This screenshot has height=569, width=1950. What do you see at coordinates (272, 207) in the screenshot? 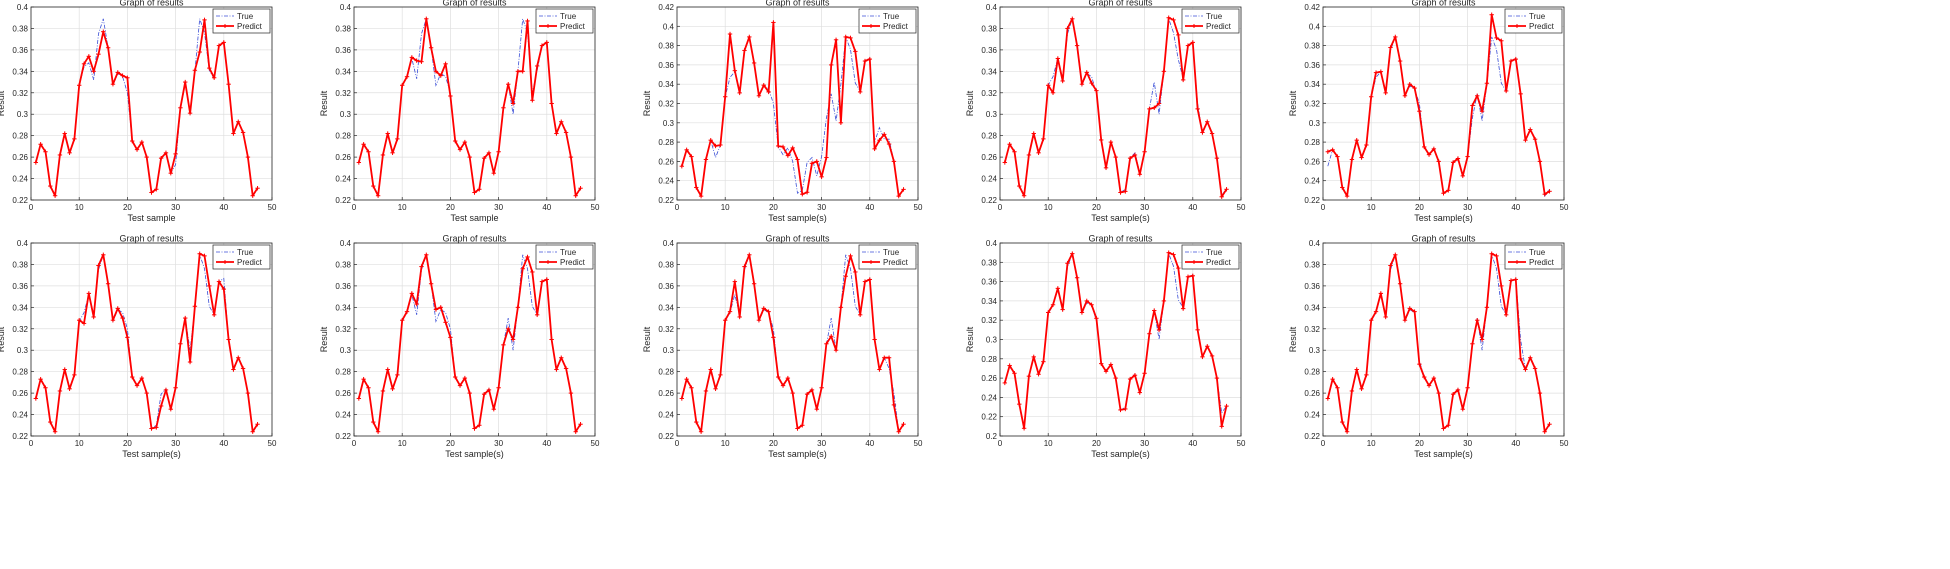
I see `x-tick-label: 50` at bounding box center [272, 207].